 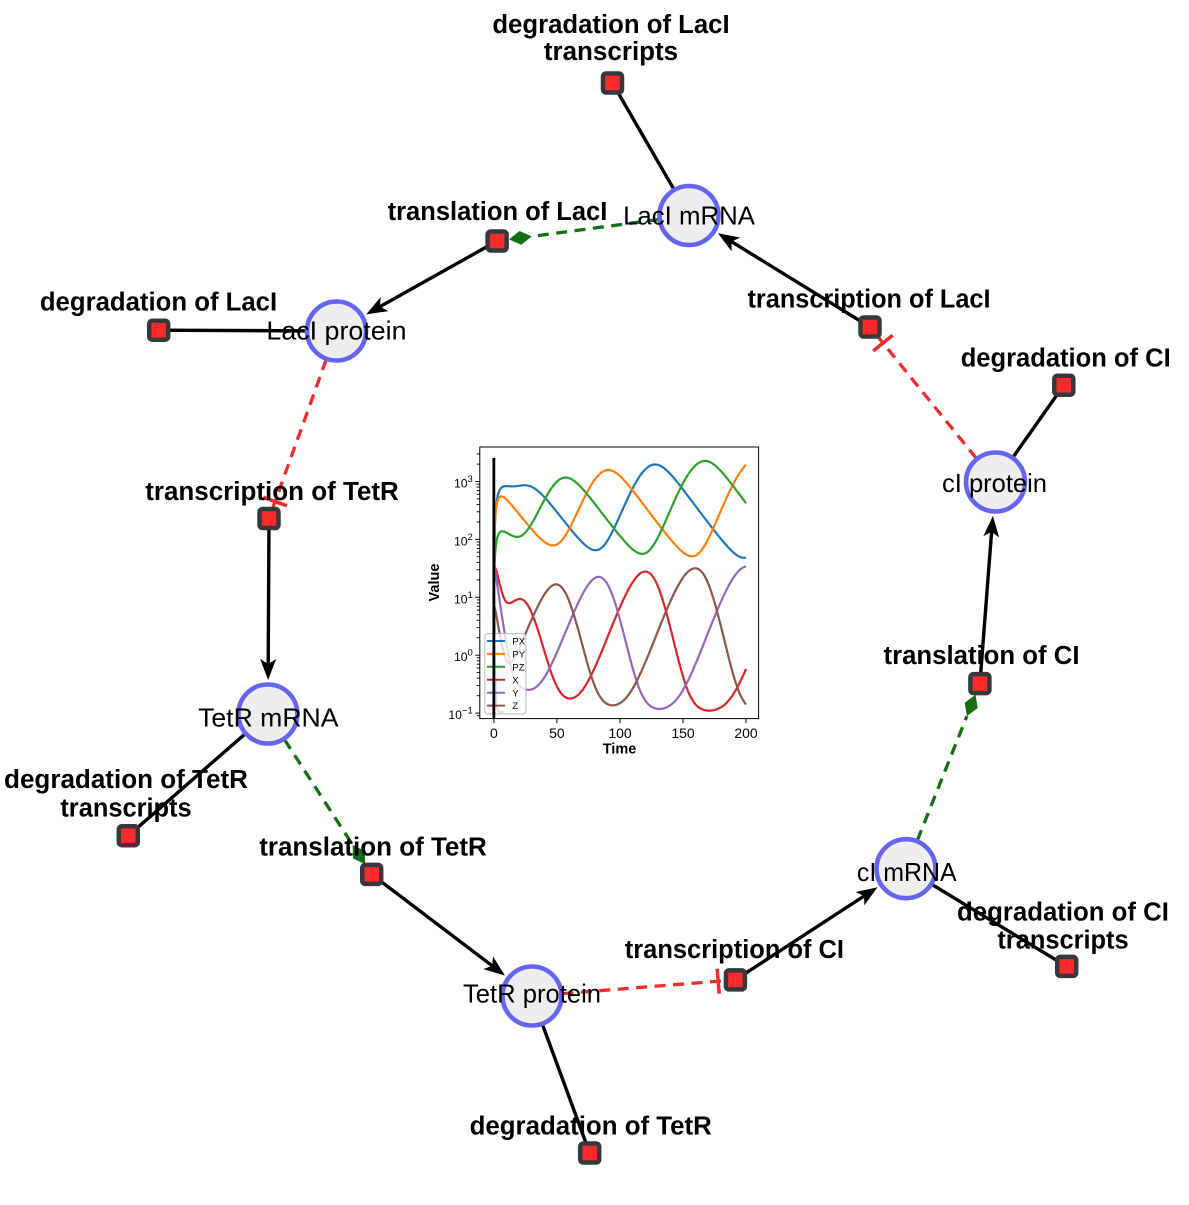 What do you see at coordinates (268, 718) in the screenshot?
I see `svg-text: TetR mRNA` at bounding box center [268, 718].